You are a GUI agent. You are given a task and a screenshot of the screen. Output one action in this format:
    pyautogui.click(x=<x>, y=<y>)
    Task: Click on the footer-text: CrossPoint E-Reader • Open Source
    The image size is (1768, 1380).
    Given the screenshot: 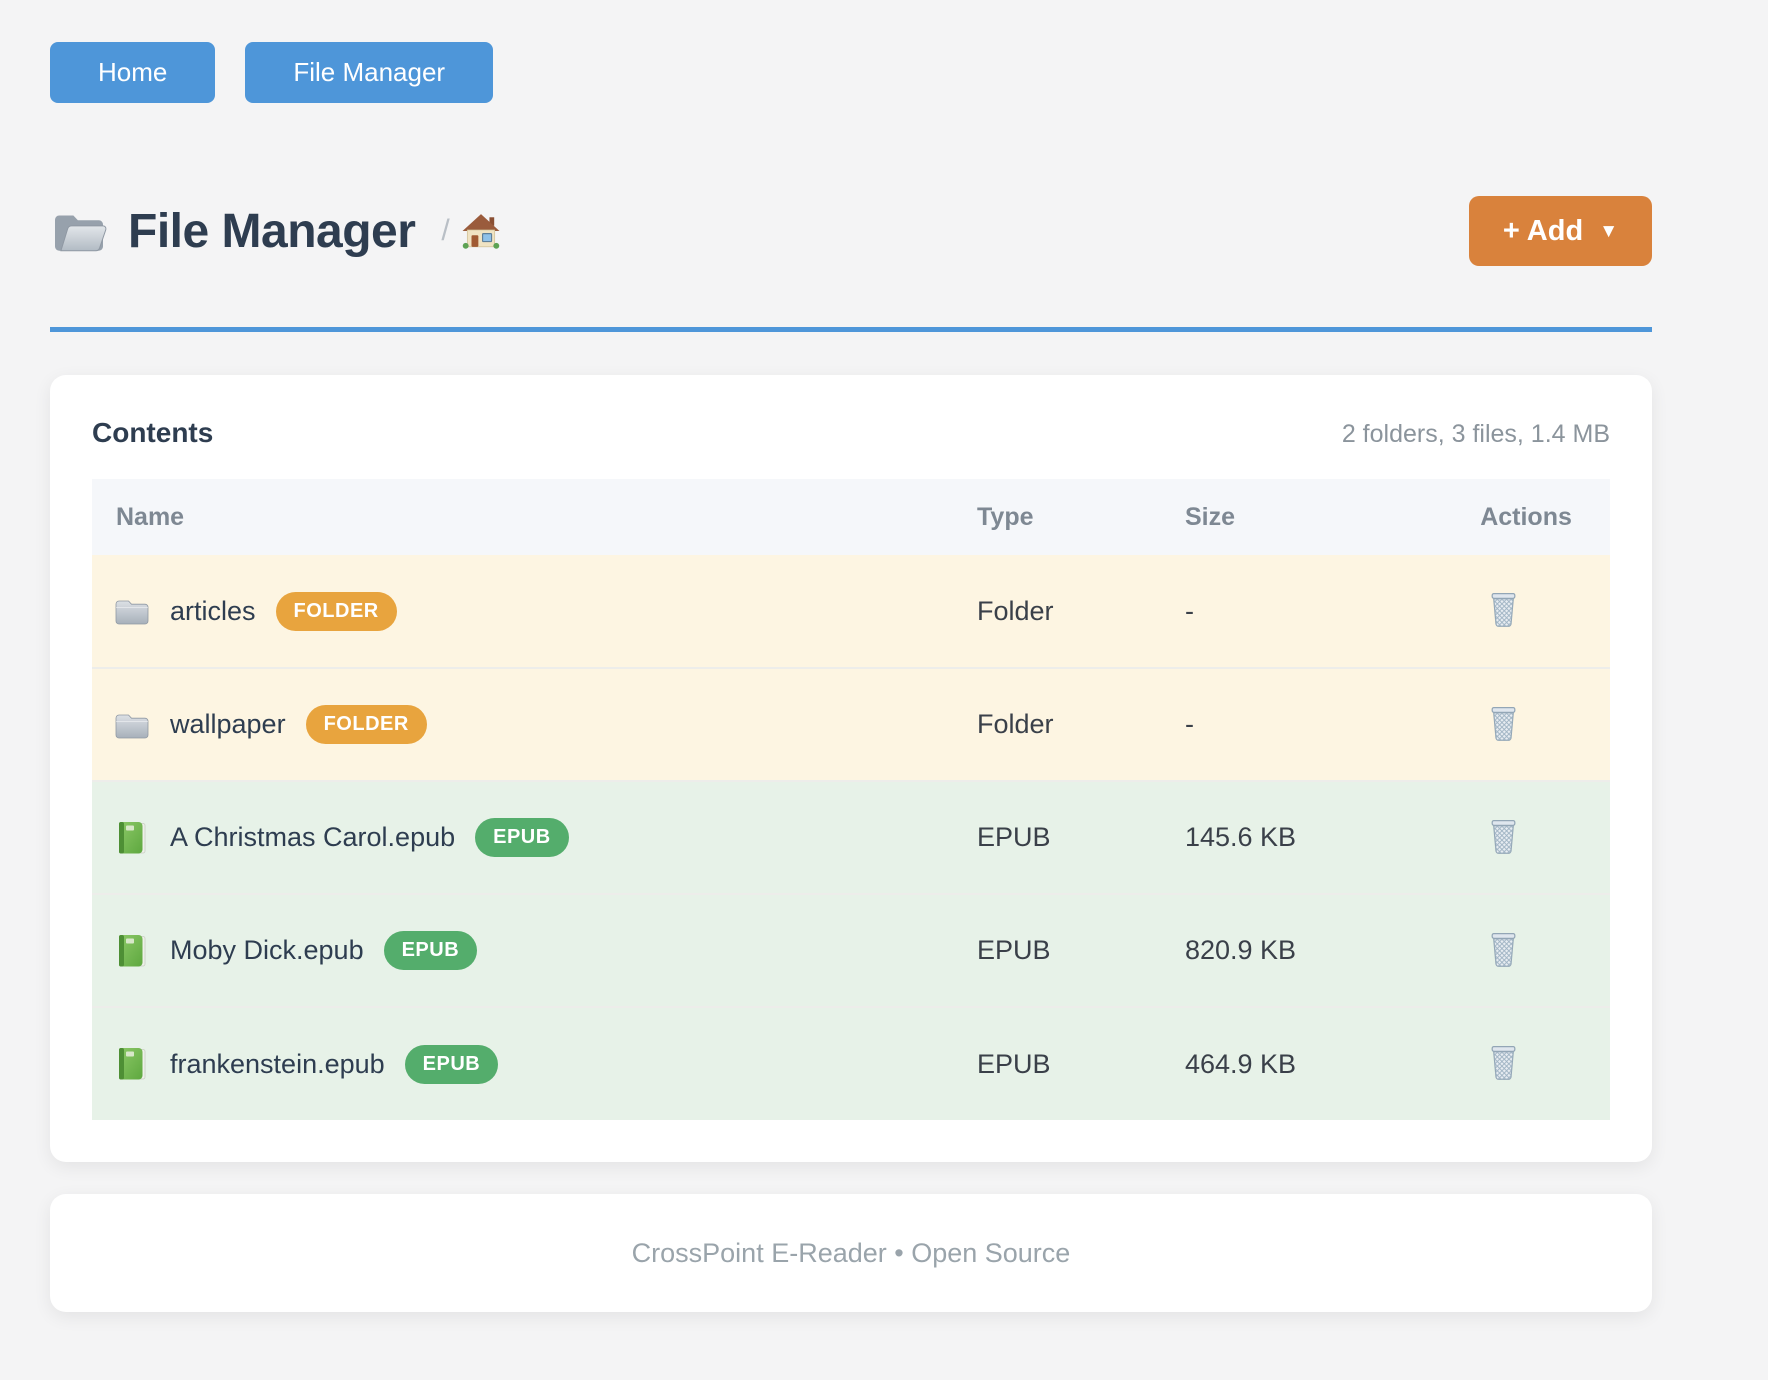 What is the action you would take?
    pyautogui.click(x=851, y=1252)
    